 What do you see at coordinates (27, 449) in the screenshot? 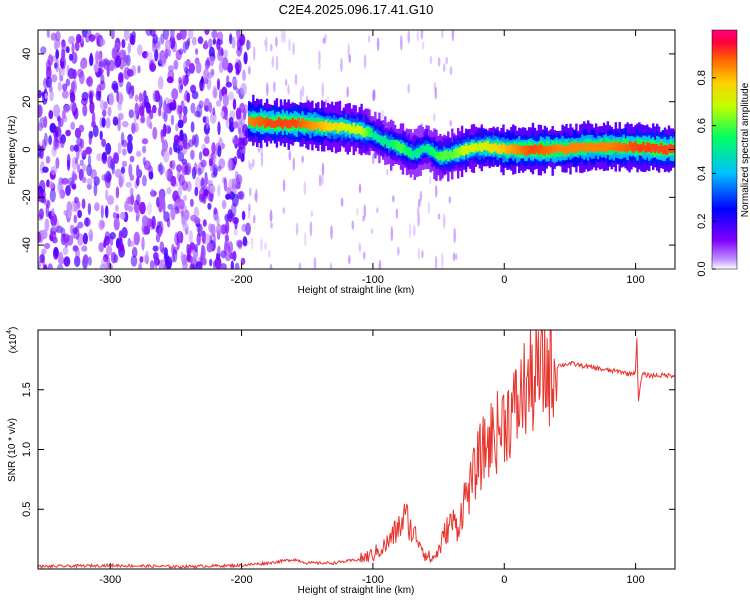
I see `y-tick-label: 1.0` at bounding box center [27, 449].